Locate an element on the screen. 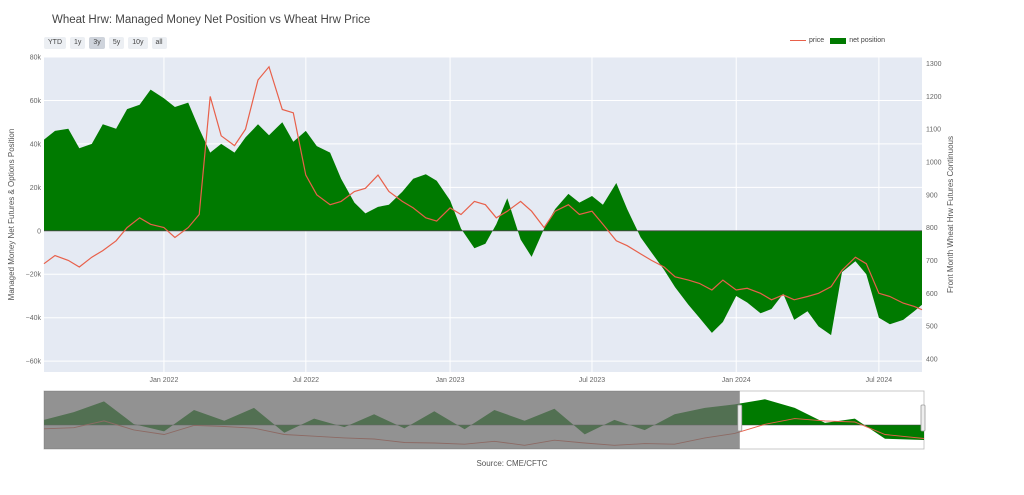  legend-item-price: price is located at coordinates (807, 40).